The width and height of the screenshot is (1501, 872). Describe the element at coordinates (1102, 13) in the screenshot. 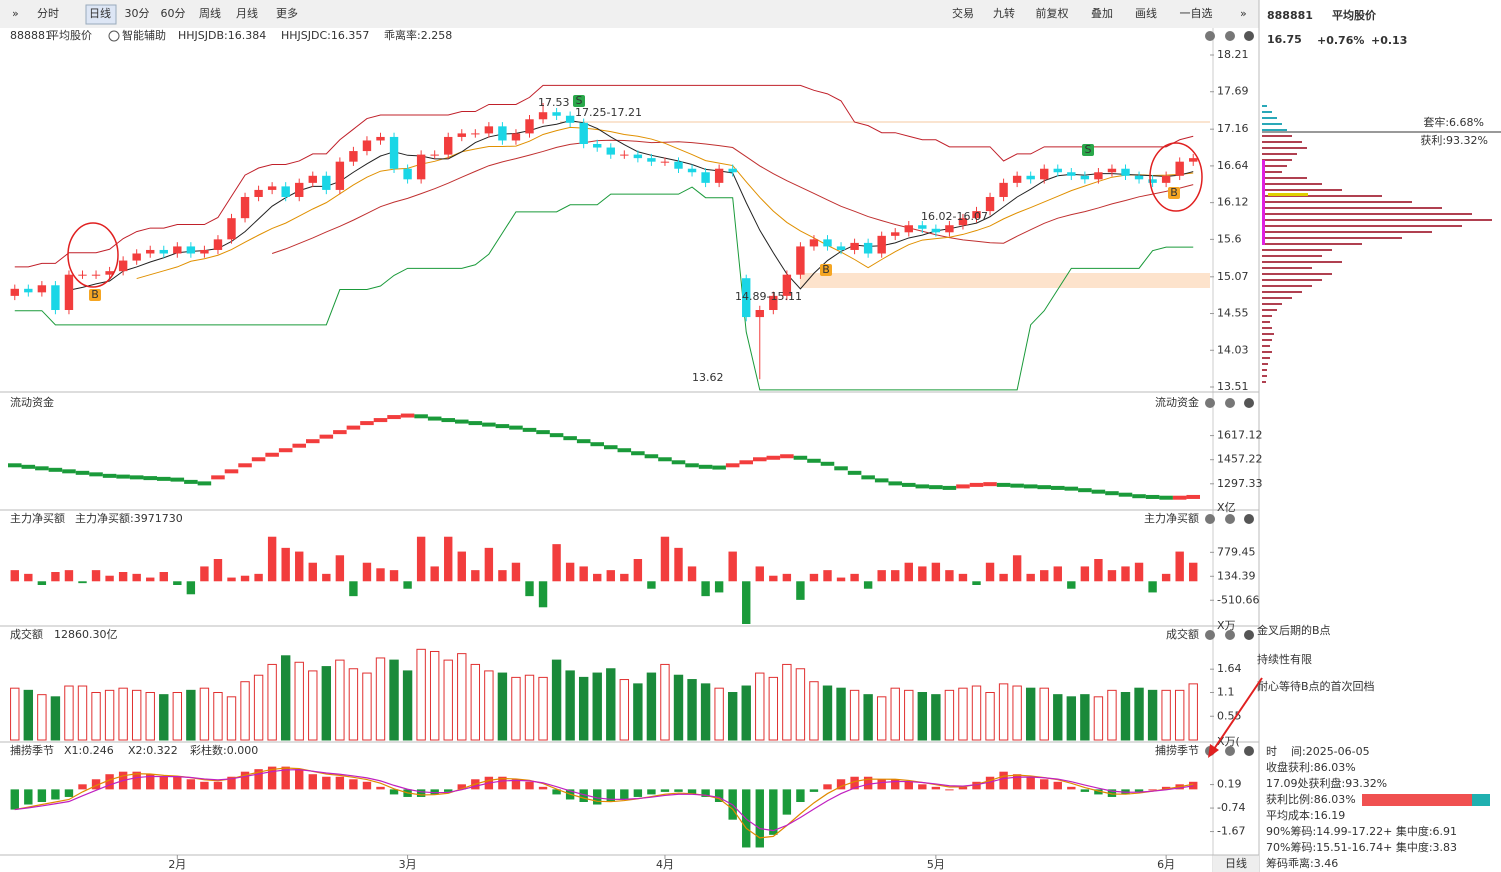

I see `toolbar-item: 叠加` at that location.